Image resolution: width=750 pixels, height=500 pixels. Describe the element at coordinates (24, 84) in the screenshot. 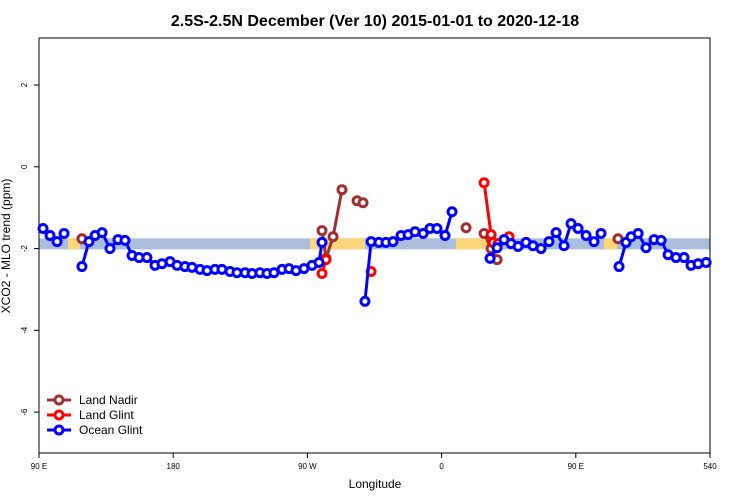

I see `y-tick-label: 2` at that location.